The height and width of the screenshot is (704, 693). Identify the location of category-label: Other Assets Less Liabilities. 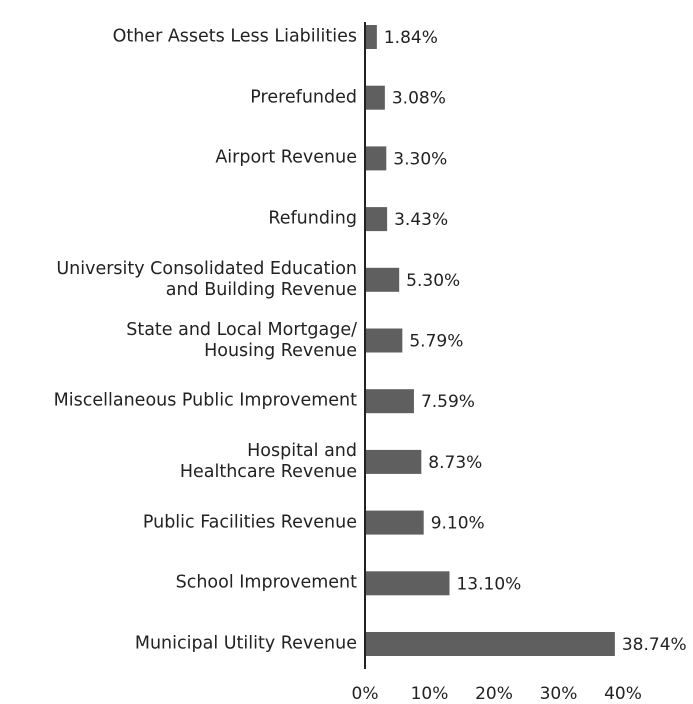
(234, 36).